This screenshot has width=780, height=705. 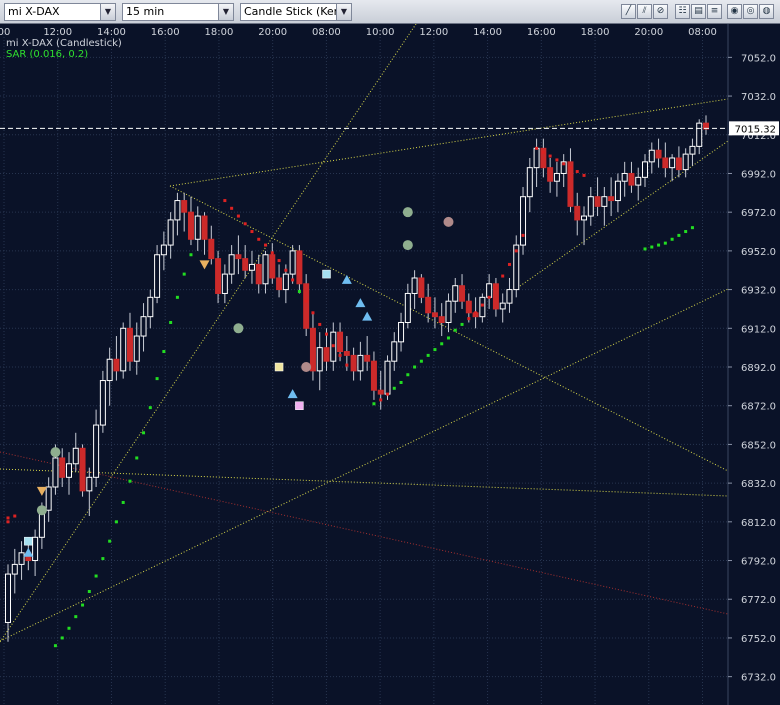 What do you see at coordinates (296, 12) in the screenshot?
I see `chart-type-select: Candle Stick (Kerze ▼` at bounding box center [296, 12].